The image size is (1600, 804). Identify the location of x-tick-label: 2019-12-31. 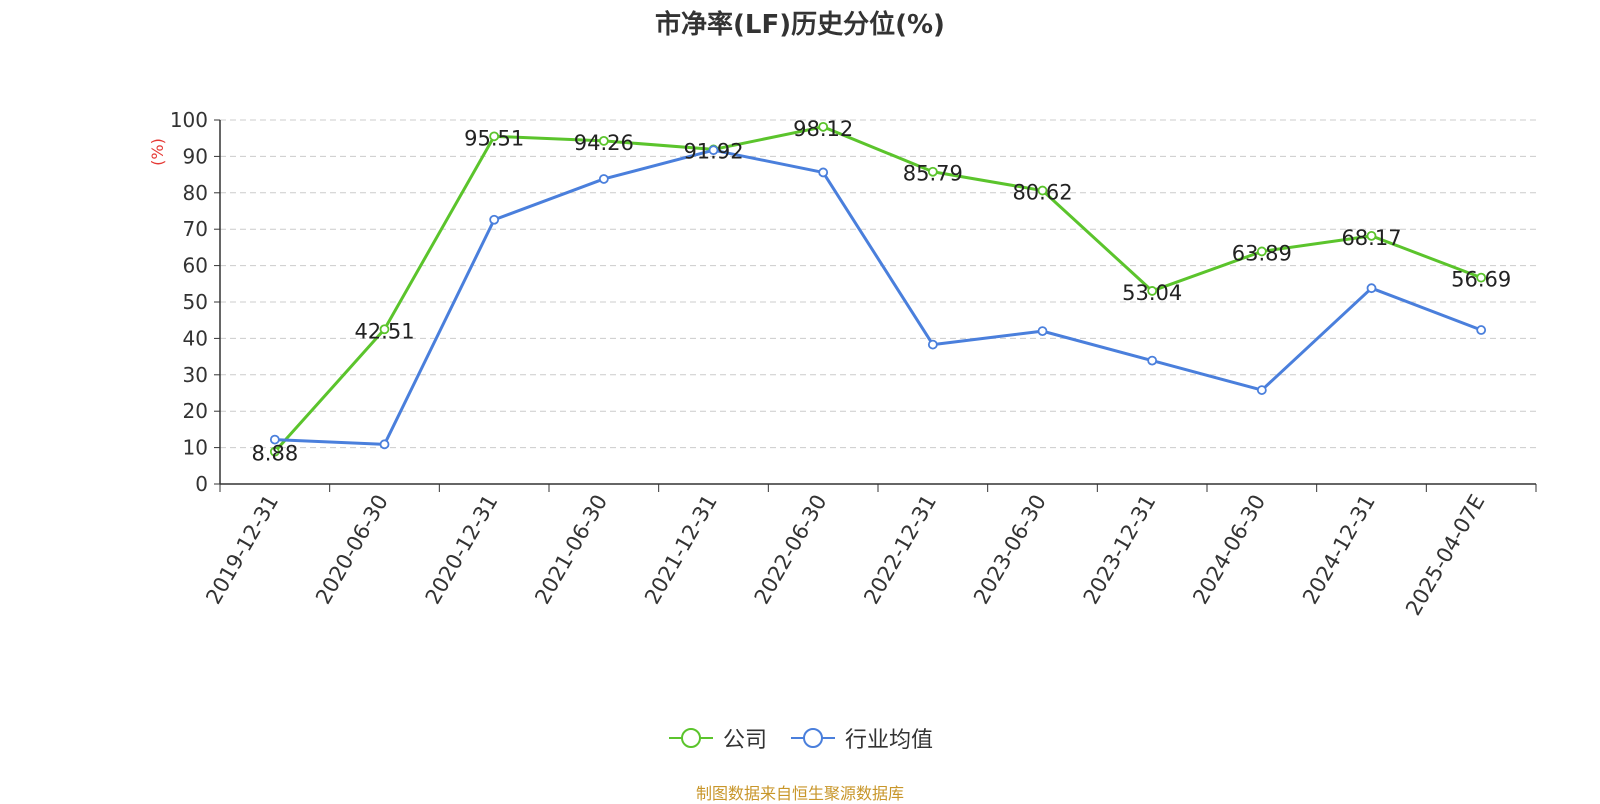
(242, 550).